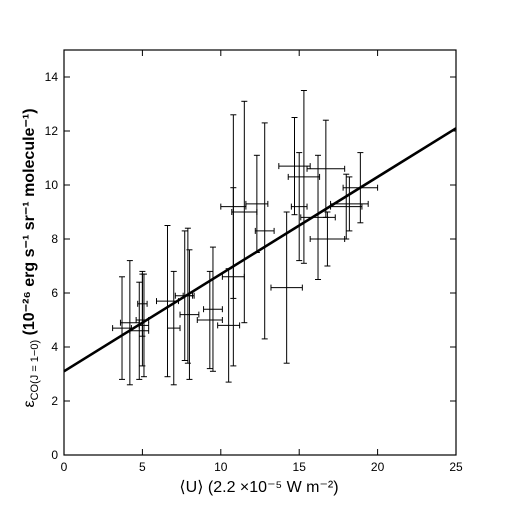 This screenshot has width=506, height=506. I want to click on y-tick-label: 2, so click(54, 401).